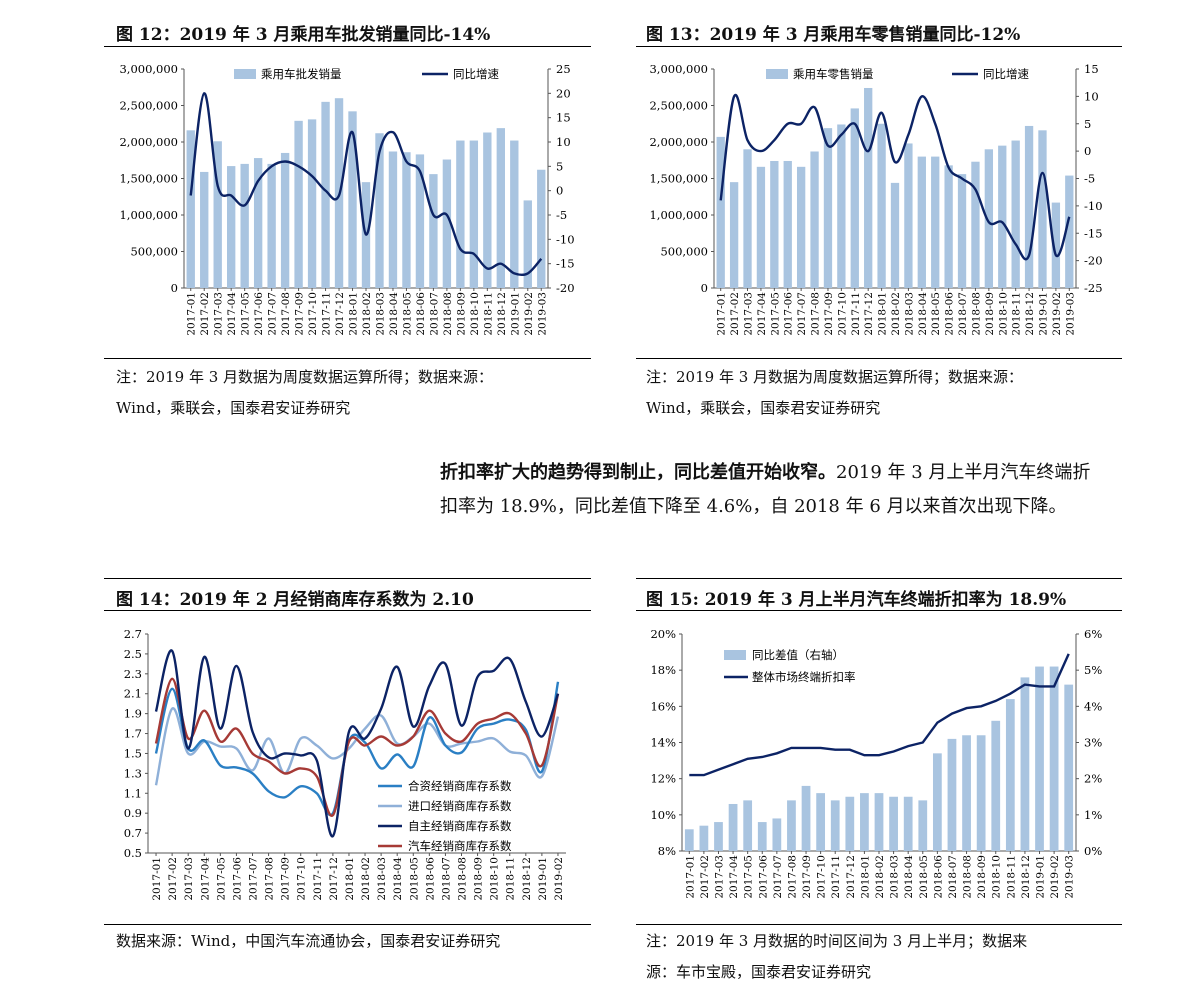 The height and width of the screenshot is (988, 1191). Describe the element at coordinates (804, 677) in the screenshot. I see `legend-label: 整体市场终端折扣率` at that location.